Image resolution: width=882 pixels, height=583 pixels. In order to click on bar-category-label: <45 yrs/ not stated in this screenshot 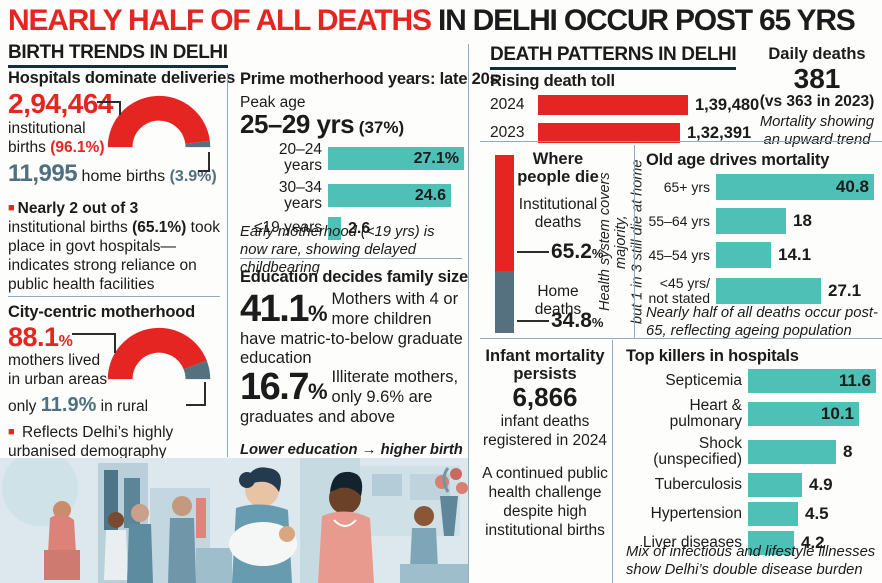, I will do `click(679, 290)`.